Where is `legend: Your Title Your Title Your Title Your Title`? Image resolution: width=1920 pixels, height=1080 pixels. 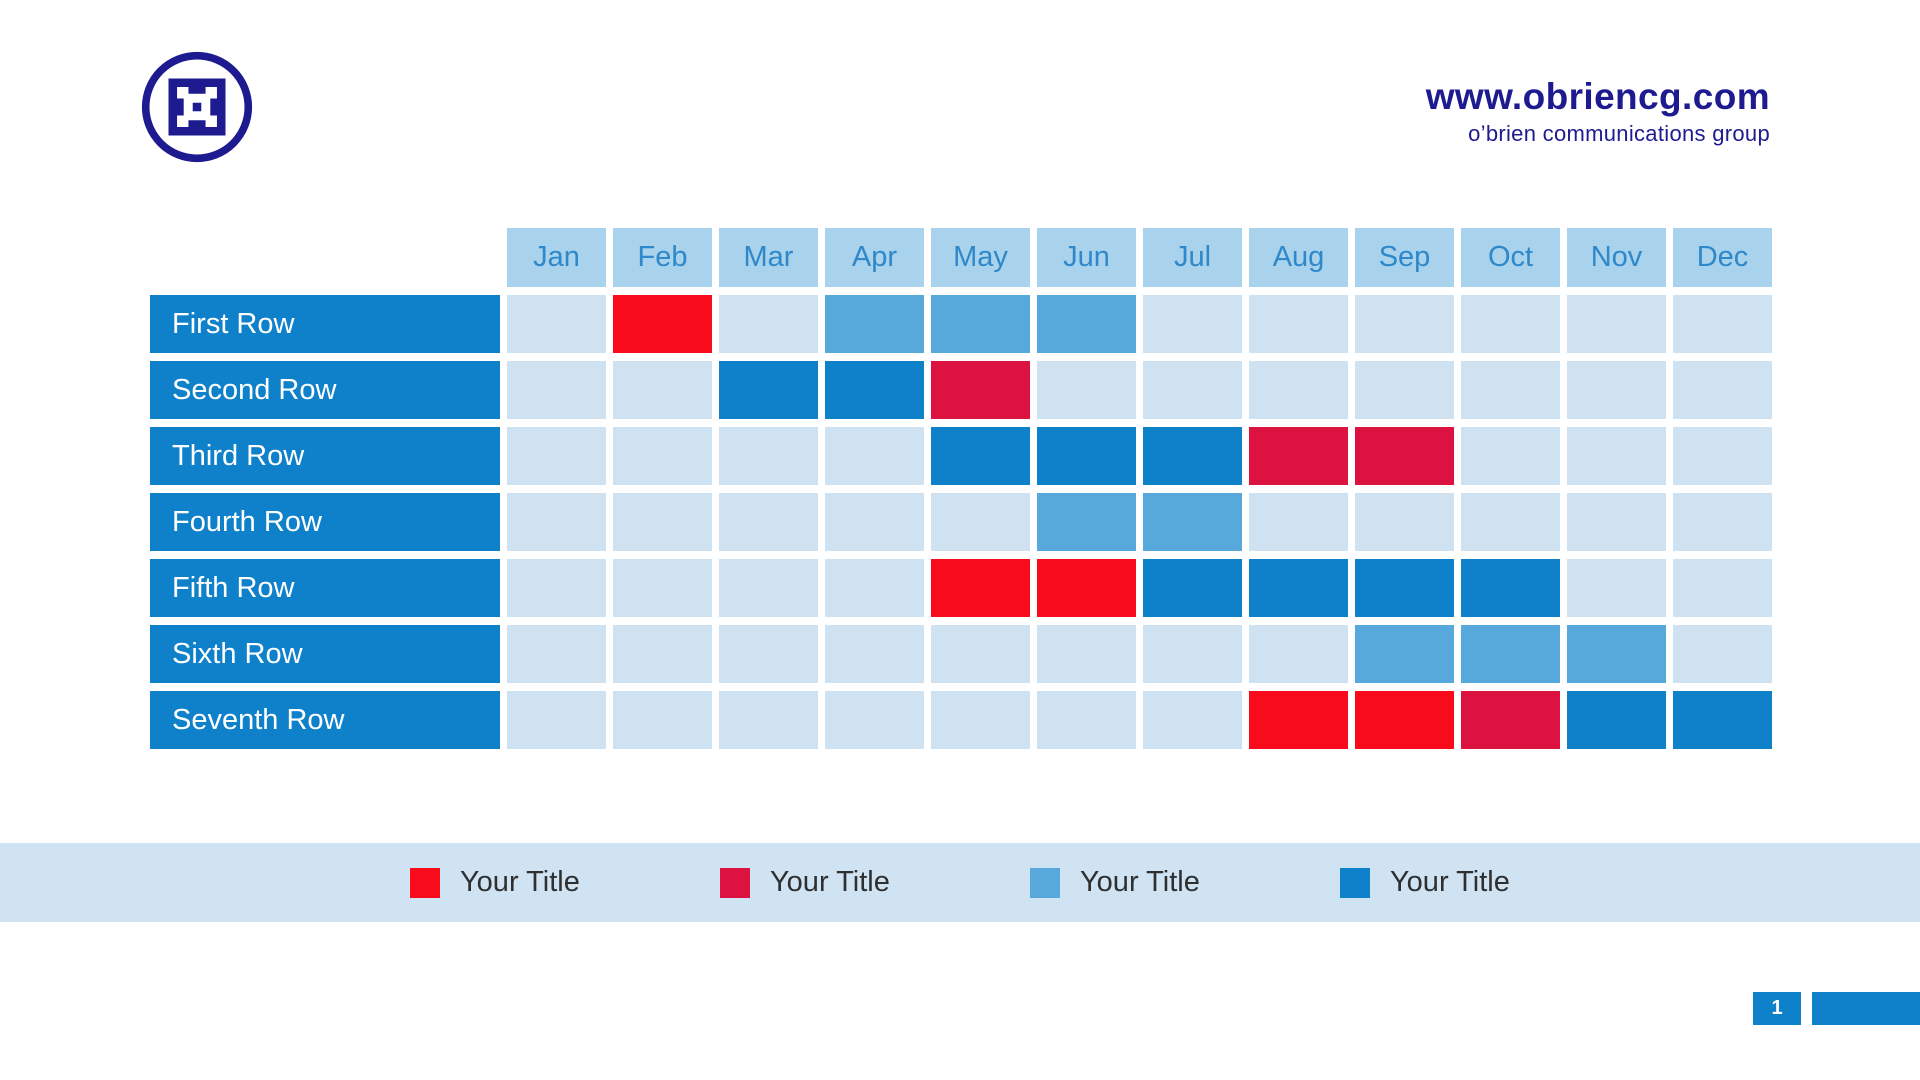 legend: Your Title Your Title Your Title Your Title is located at coordinates (960, 882).